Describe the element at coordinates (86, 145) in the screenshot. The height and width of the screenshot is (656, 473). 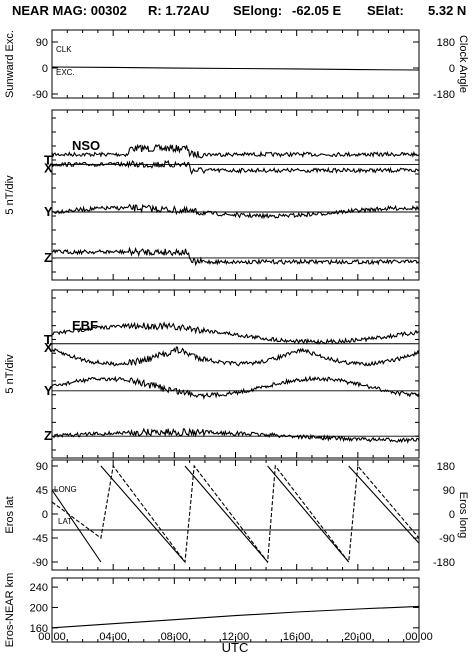
I see `nso-title: NSO` at that location.